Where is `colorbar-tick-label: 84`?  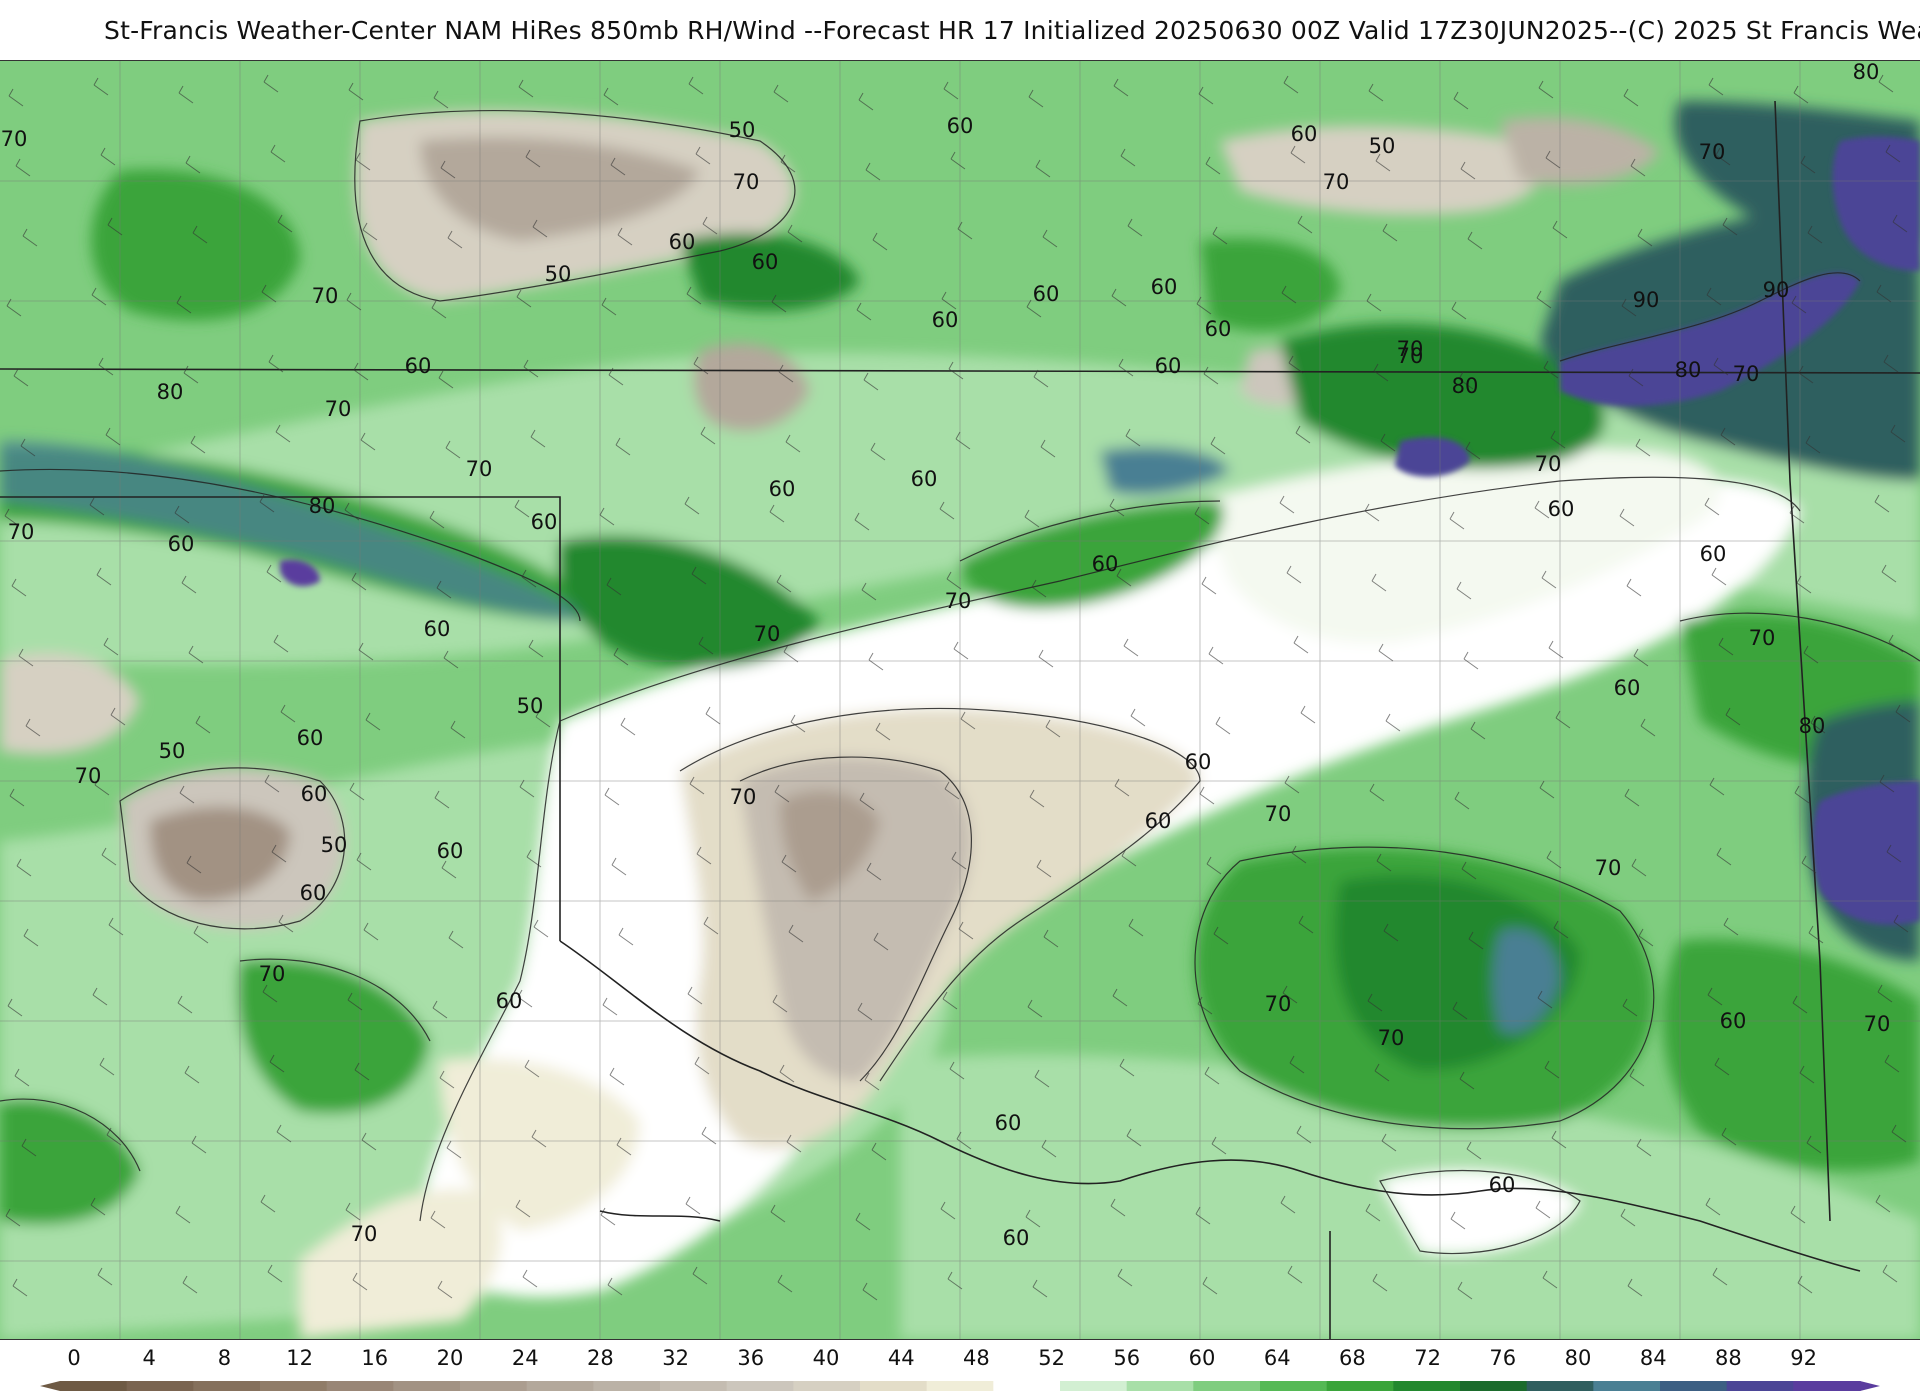
colorbar-tick-label: 84 is located at coordinates (1653, 1358).